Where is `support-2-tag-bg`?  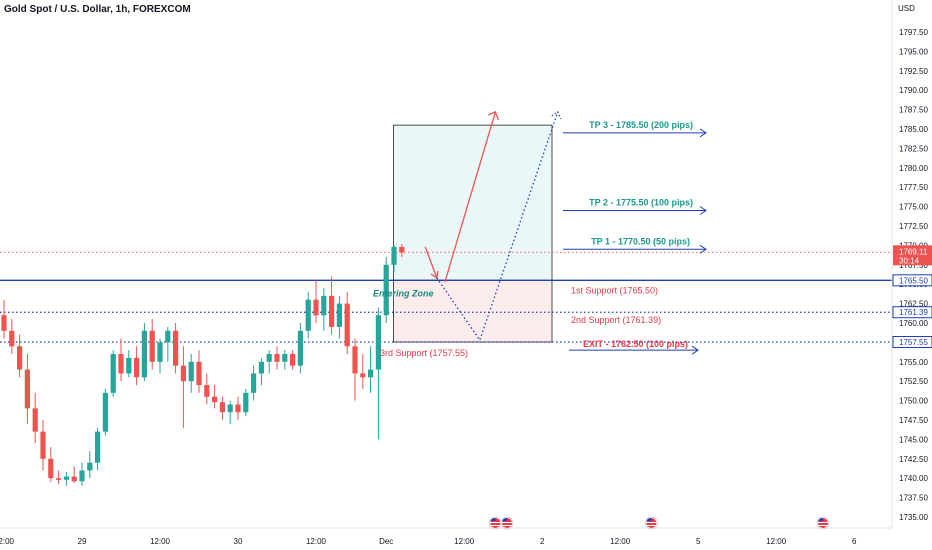
support-2-tag-bg is located at coordinates (912, 312).